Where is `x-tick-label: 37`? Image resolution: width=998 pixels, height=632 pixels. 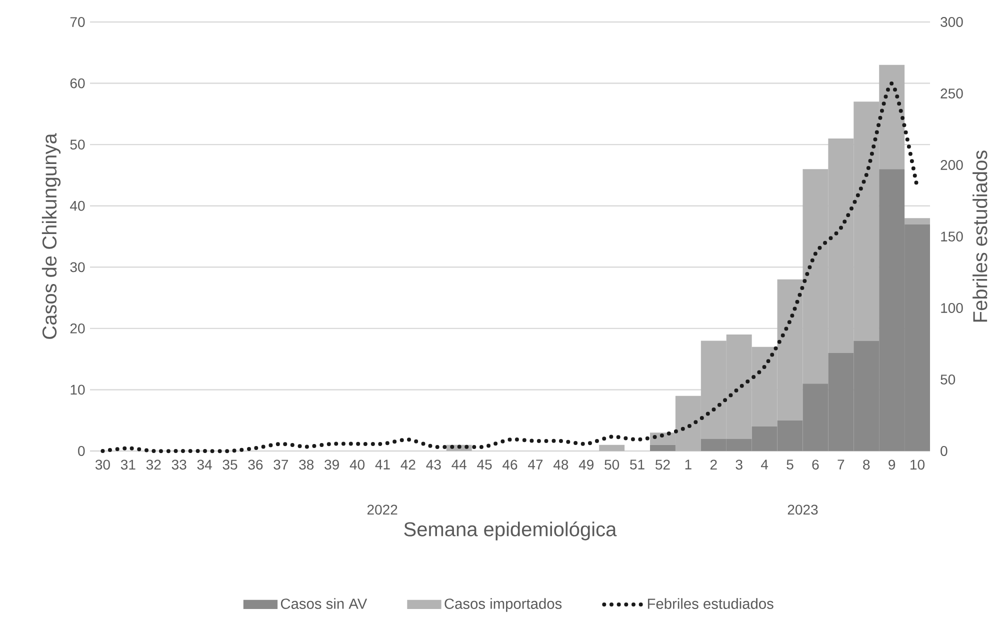
x-tick-label: 37 is located at coordinates (281, 465).